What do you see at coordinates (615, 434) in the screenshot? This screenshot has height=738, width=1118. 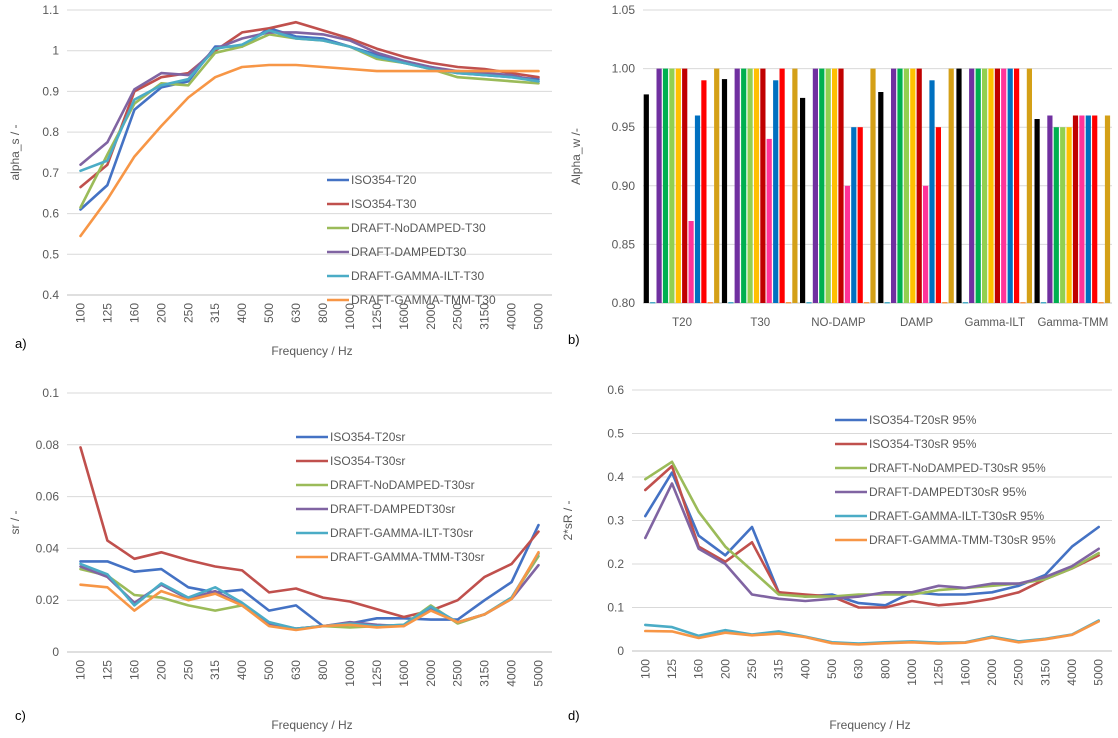 I see `y-tick-label: 0.5` at bounding box center [615, 434].